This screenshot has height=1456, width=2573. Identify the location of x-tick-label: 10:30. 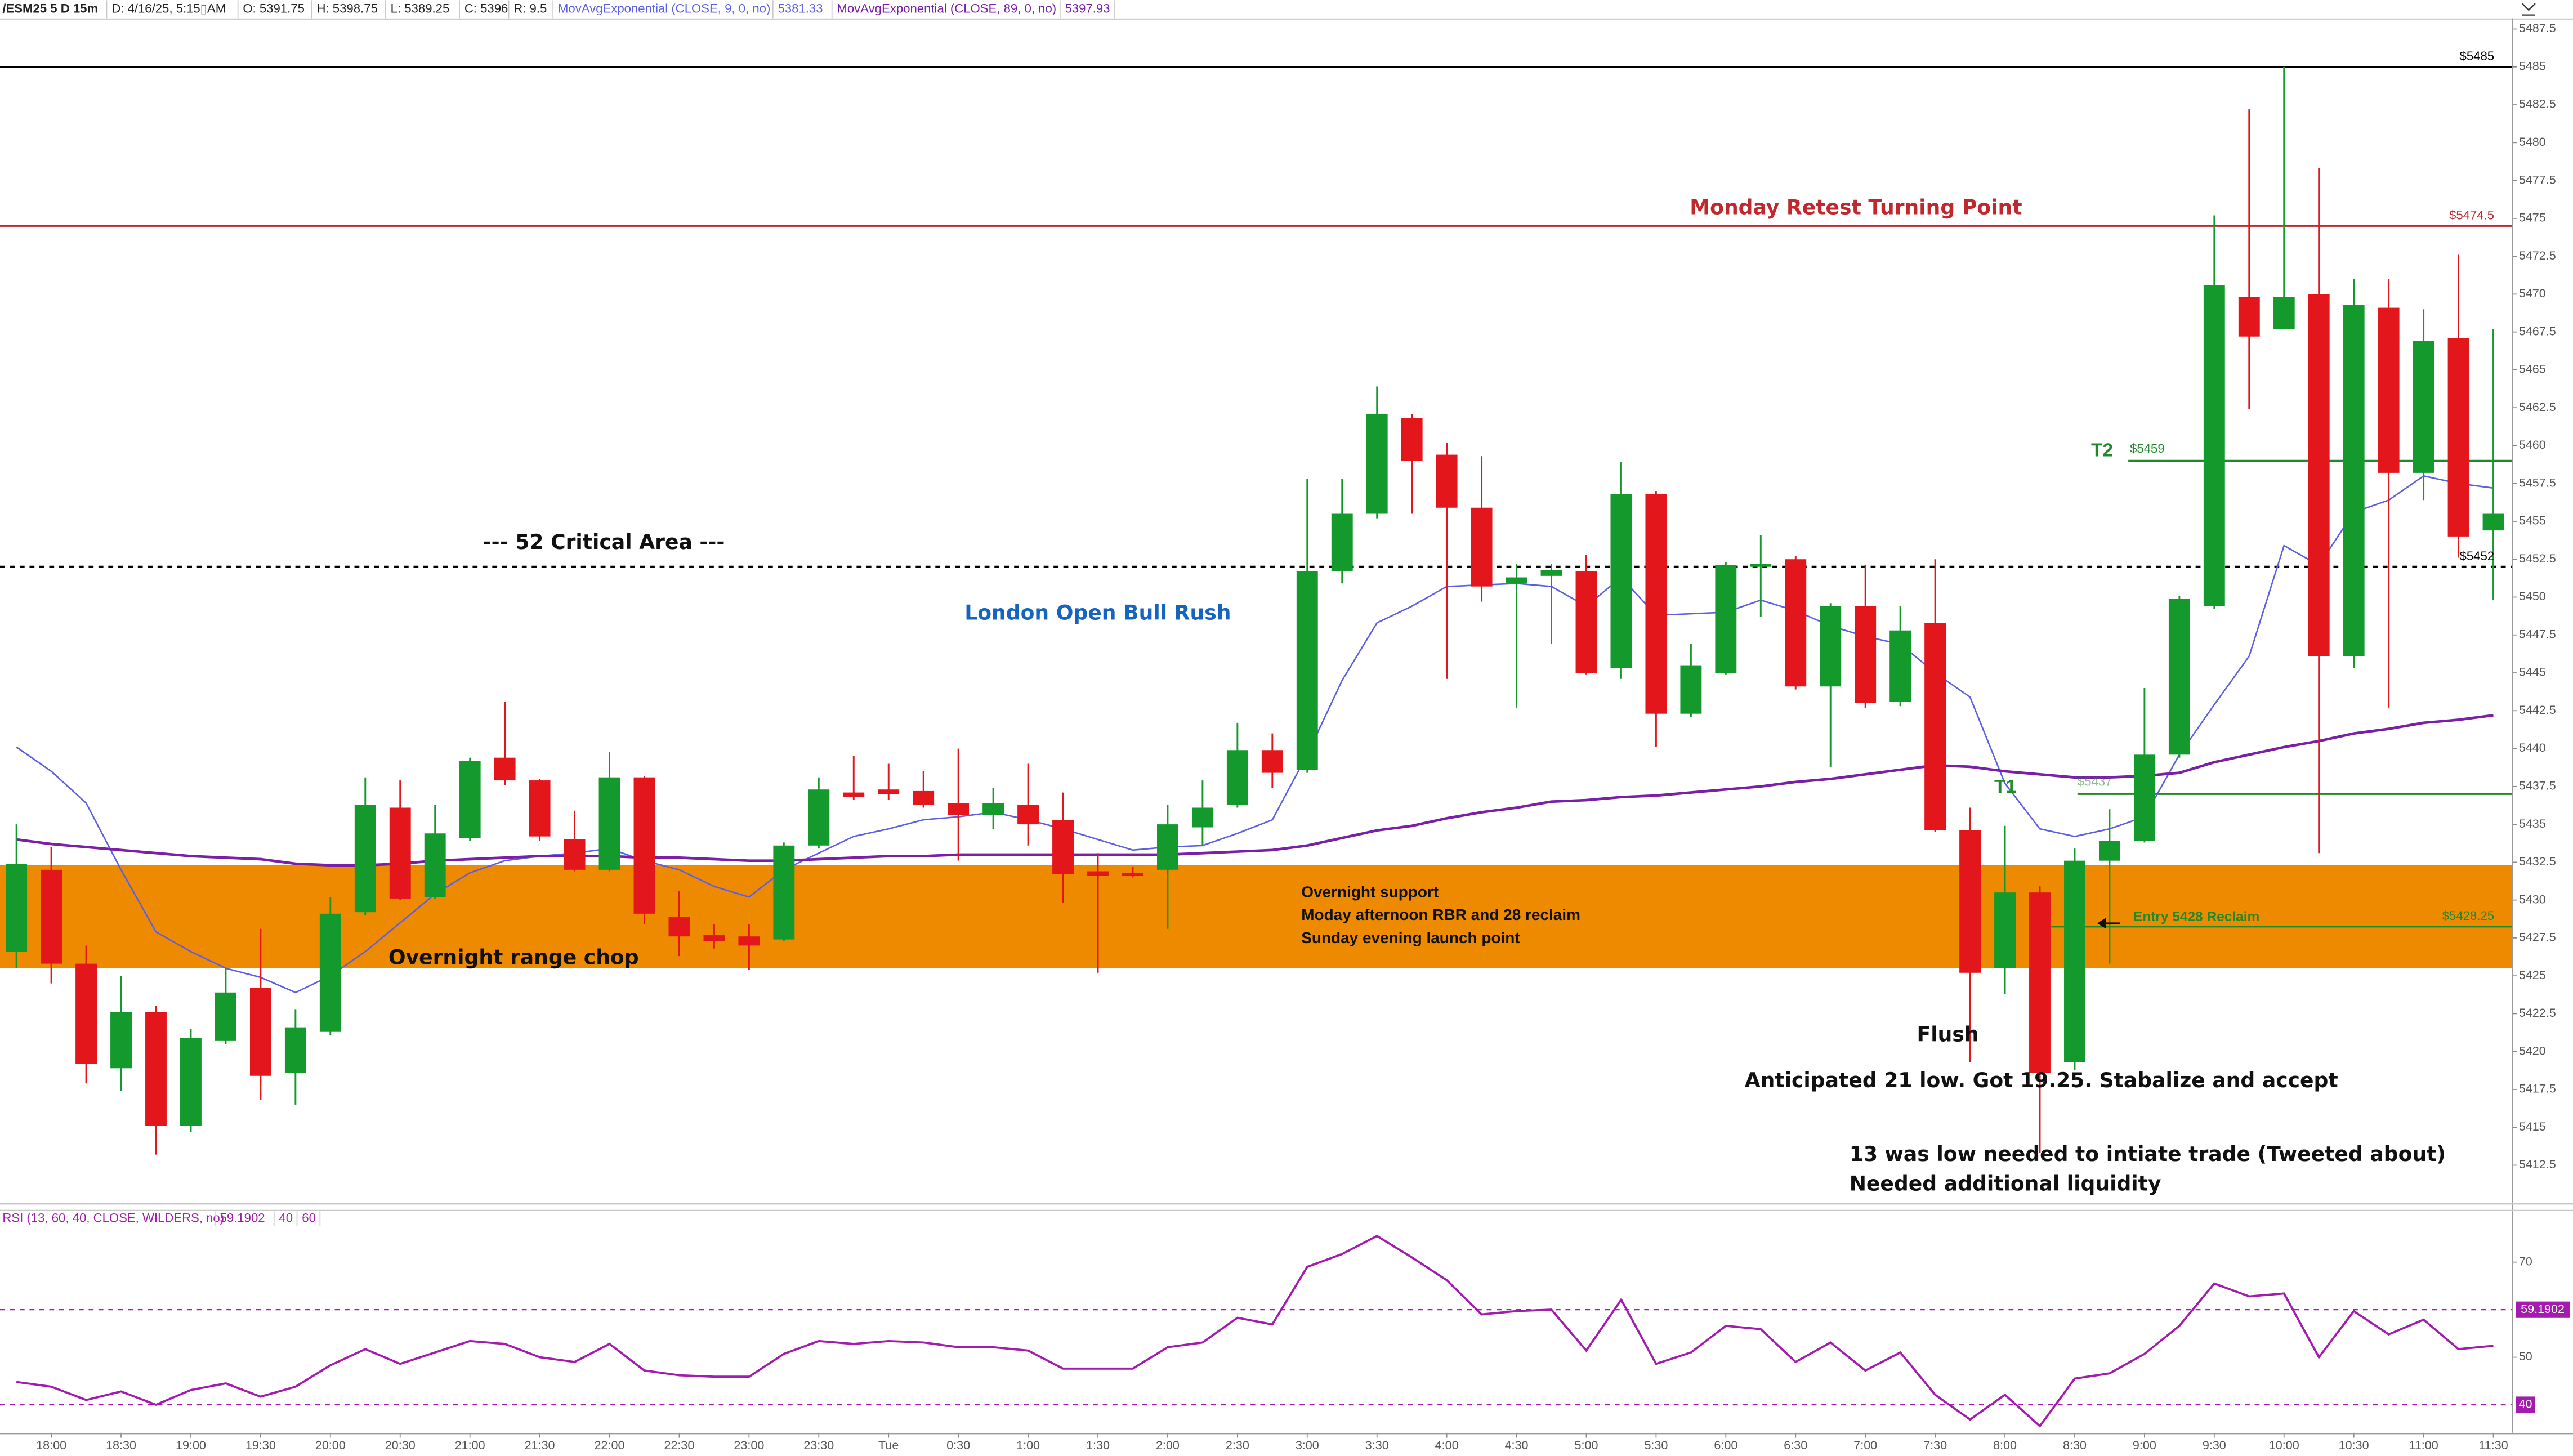
(2354, 1445).